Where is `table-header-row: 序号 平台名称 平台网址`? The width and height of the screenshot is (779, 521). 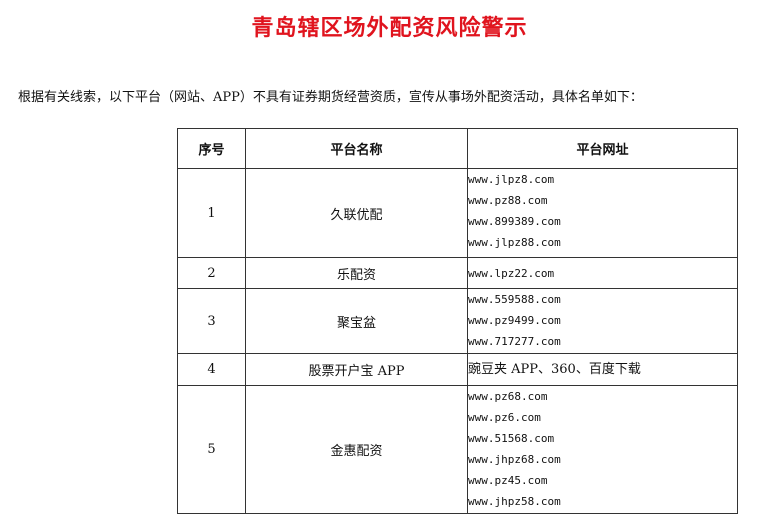
table-header-row: 序号 平台名称 平台网址 is located at coordinates (457, 148).